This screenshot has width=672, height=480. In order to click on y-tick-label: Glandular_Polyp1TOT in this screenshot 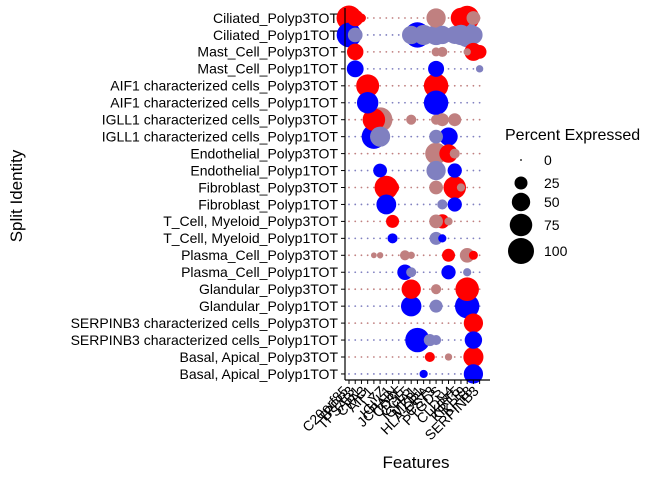, I will do `click(268, 306)`.